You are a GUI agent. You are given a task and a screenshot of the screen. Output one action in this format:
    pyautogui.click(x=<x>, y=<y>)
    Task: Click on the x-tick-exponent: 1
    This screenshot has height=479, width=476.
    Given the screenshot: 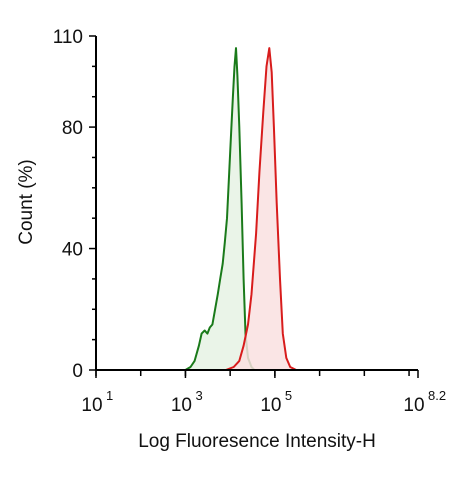 What is the action you would take?
    pyautogui.click(x=109, y=395)
    